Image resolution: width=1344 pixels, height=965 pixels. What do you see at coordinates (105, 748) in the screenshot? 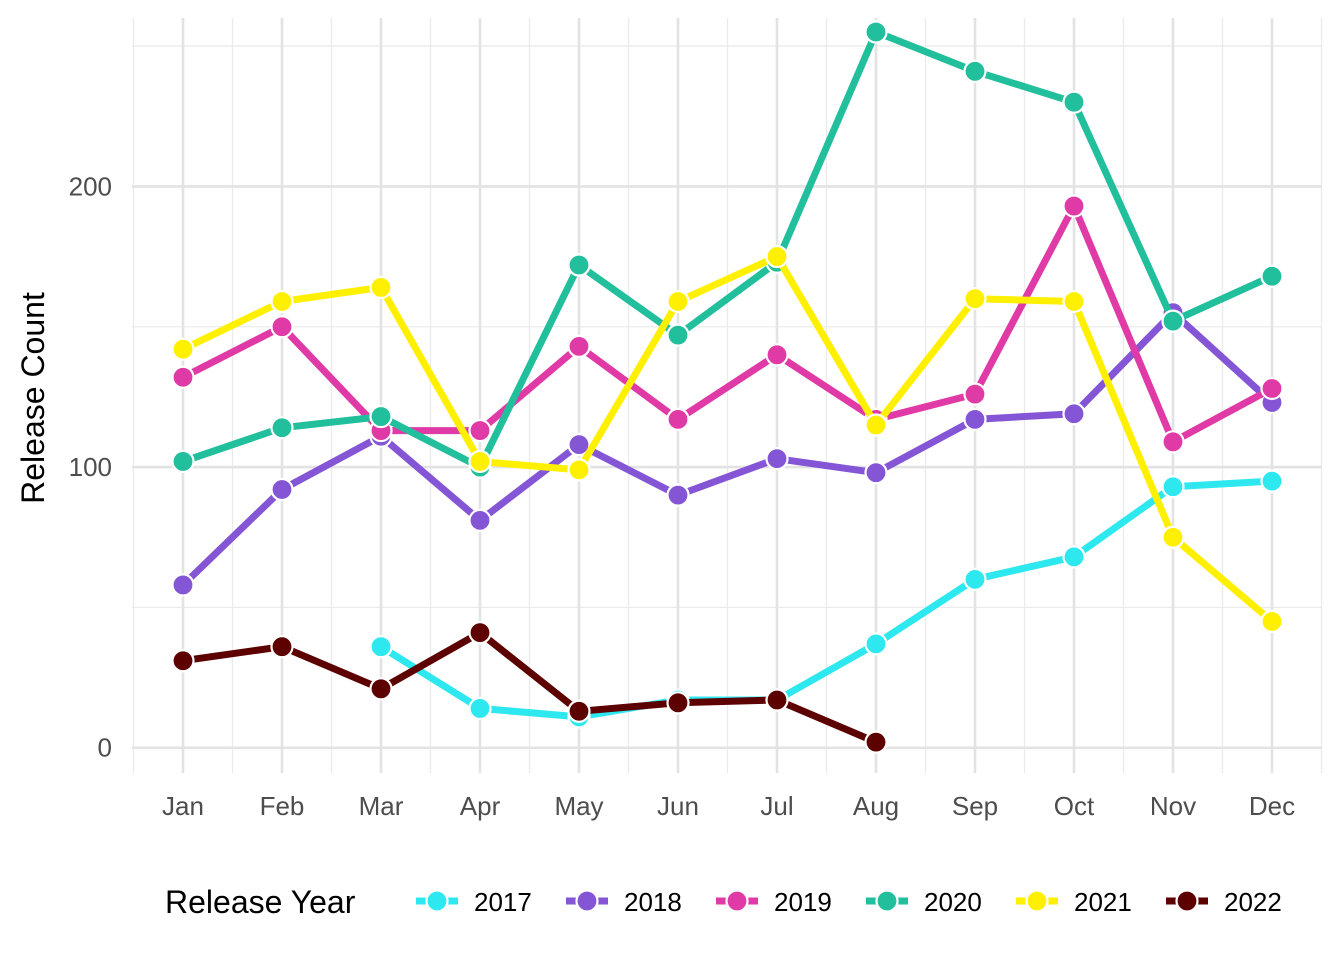
I see `y-tick-label: 0` at bounding box center [105, 748].